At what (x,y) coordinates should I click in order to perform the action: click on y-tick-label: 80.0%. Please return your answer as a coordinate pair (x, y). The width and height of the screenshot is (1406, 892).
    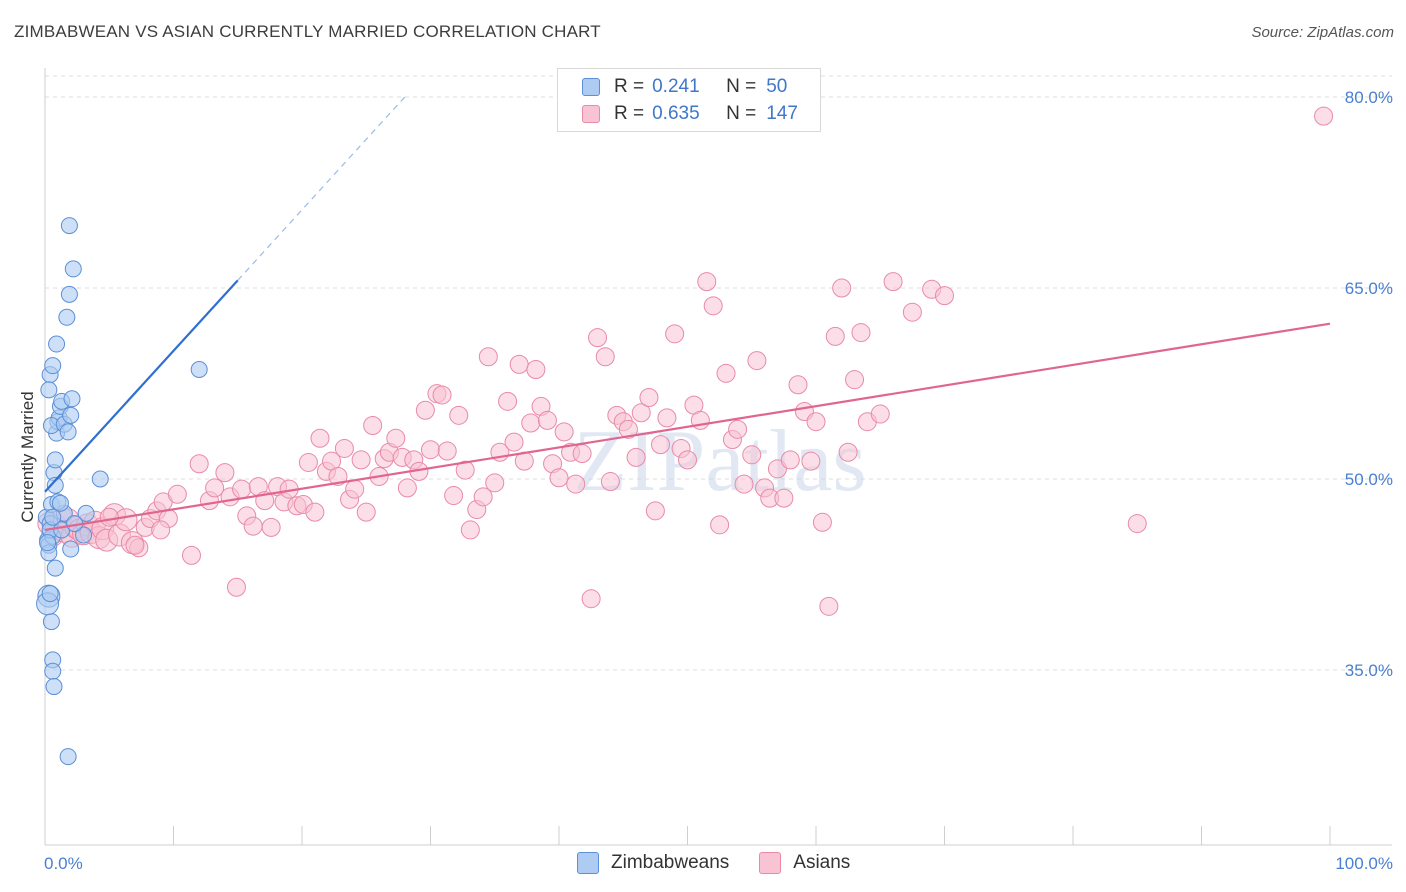
    Looking at the image, I should click on (1369, 97).